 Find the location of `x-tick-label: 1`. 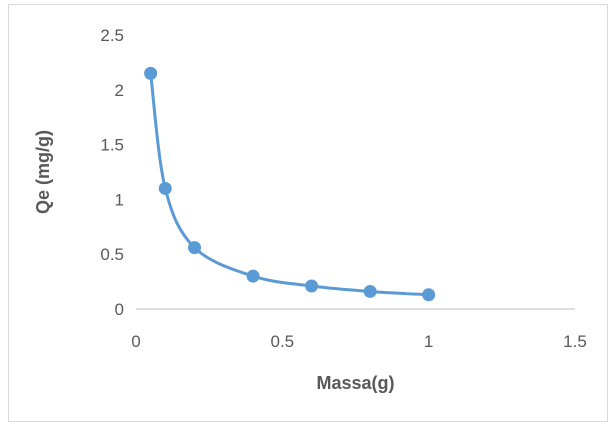

x-tick-label: 1 is located at coordinates (428, 341).